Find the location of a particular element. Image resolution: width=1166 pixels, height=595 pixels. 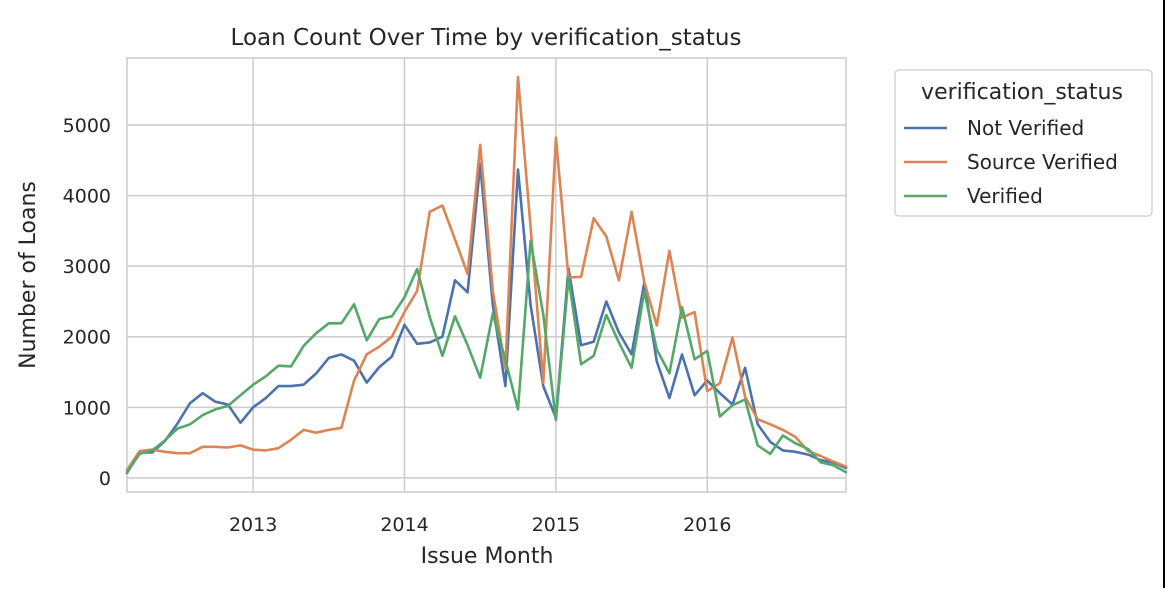

x-tick-labels: 2013 2014 2015 2016 is located at coordinates (480, 525).